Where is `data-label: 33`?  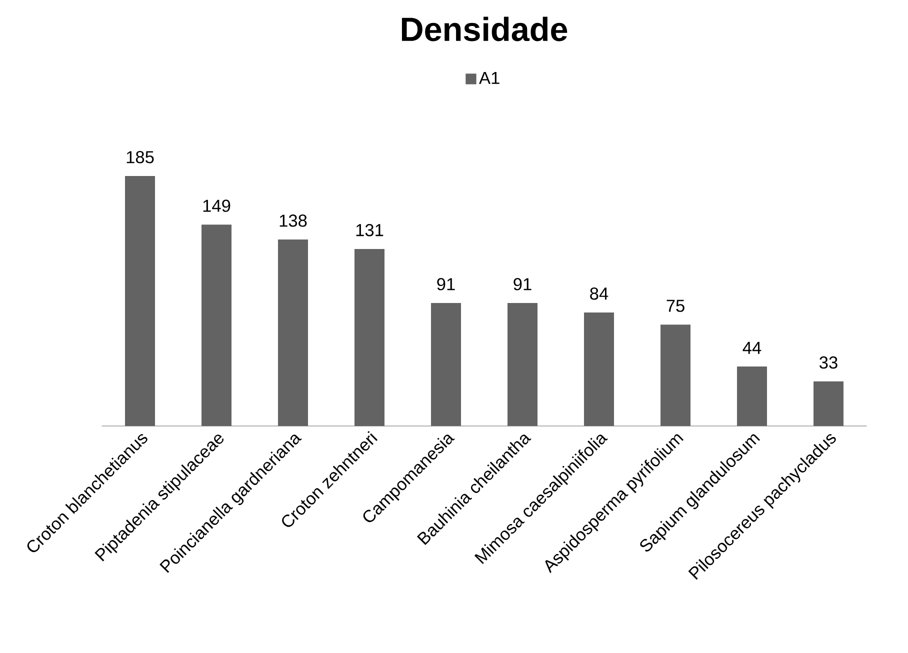 data-label: 33 is located at coordinates (829, 362).